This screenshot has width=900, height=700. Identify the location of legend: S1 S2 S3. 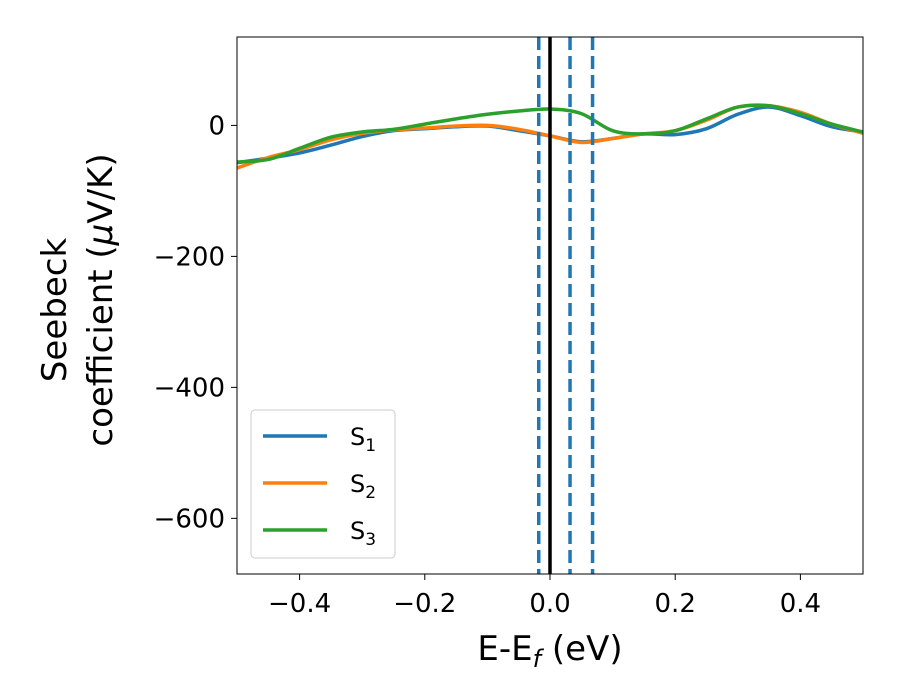
(323, 484).